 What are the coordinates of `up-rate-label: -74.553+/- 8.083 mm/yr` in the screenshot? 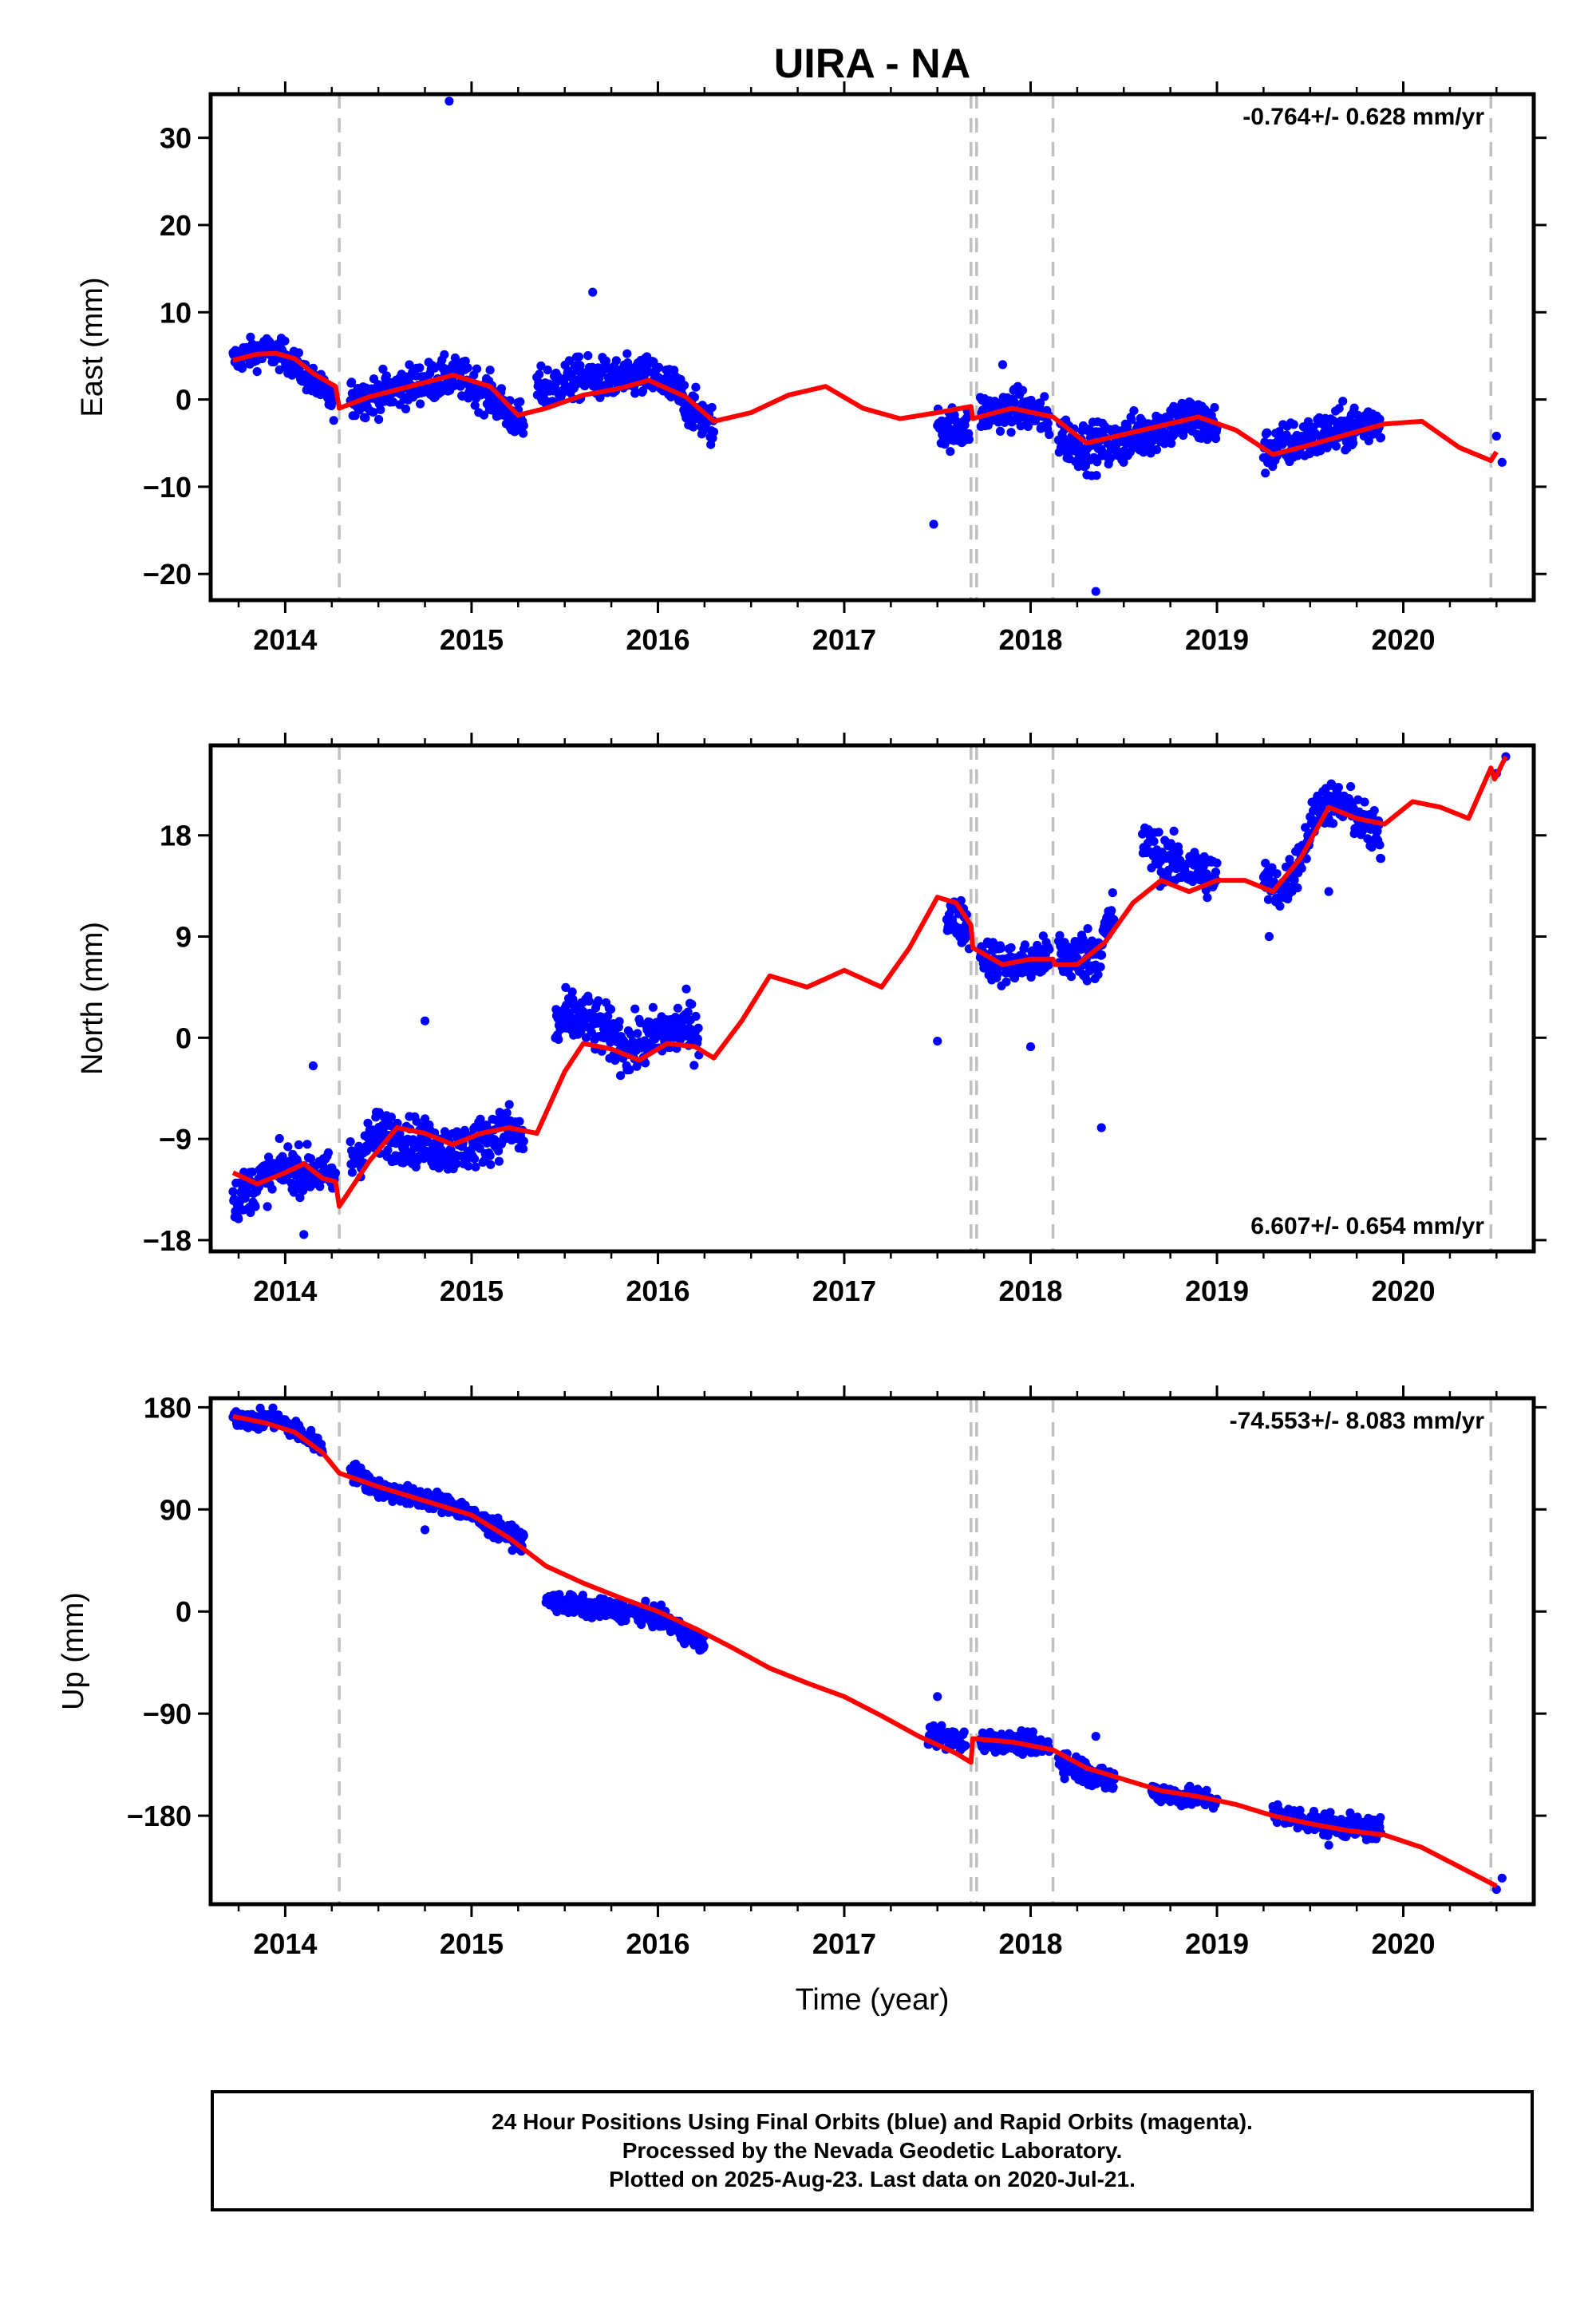 It's located at (1357, 1421).